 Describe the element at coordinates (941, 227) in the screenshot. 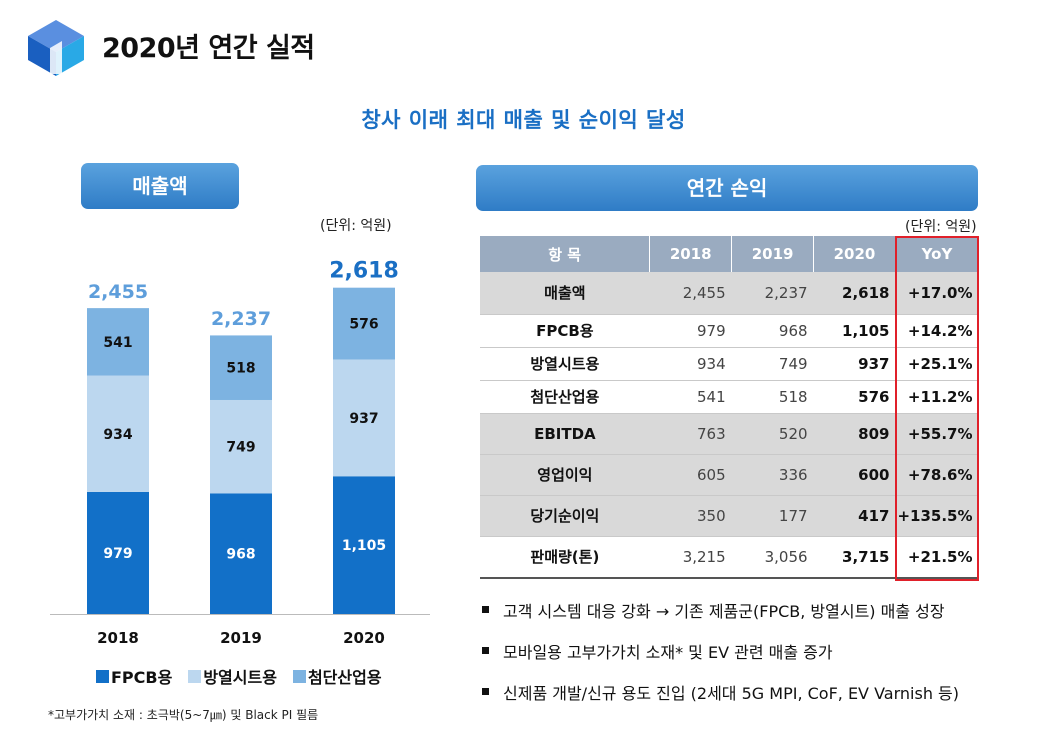

I see `table-unit-label: (단위: 억원)` at that location.